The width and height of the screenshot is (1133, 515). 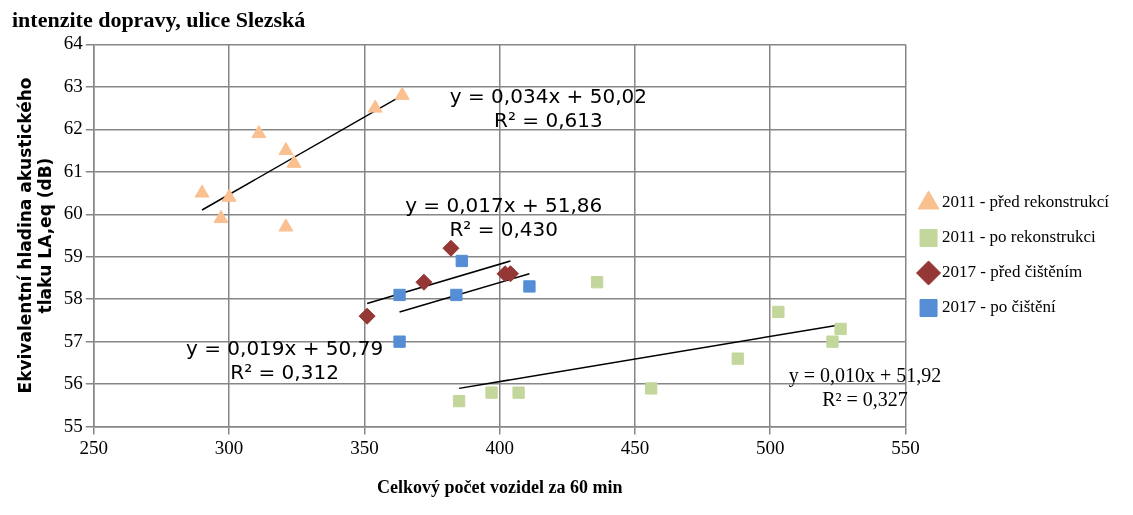 I want to click on legend-label: 2017 - po čištění, so click(x=999, y=307).